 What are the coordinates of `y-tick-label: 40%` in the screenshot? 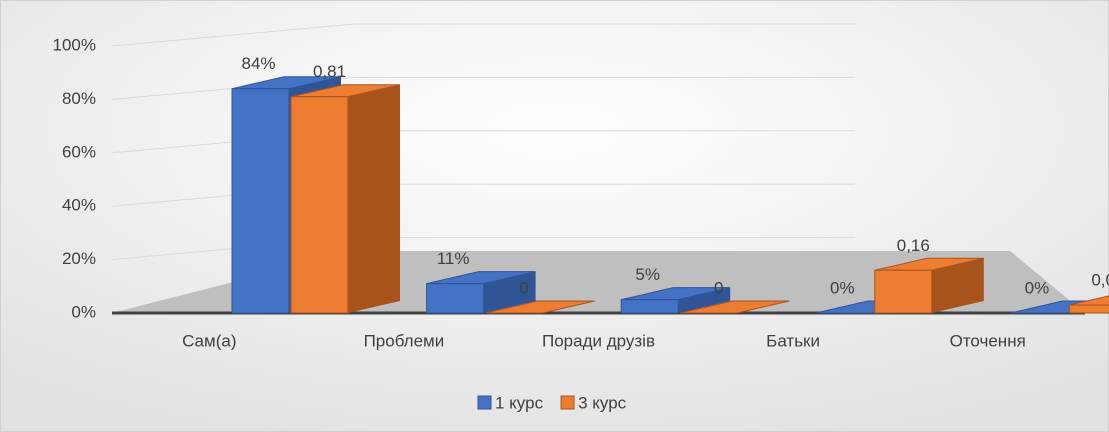 It's located at (79, 205).